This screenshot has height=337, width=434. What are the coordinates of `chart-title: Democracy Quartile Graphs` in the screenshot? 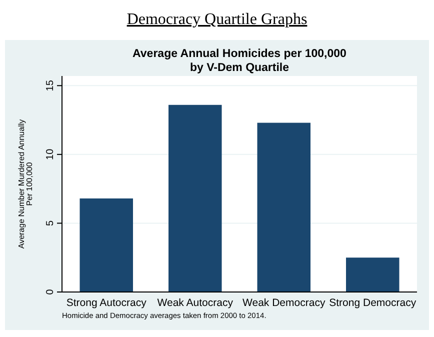 It's located at (217, 19).